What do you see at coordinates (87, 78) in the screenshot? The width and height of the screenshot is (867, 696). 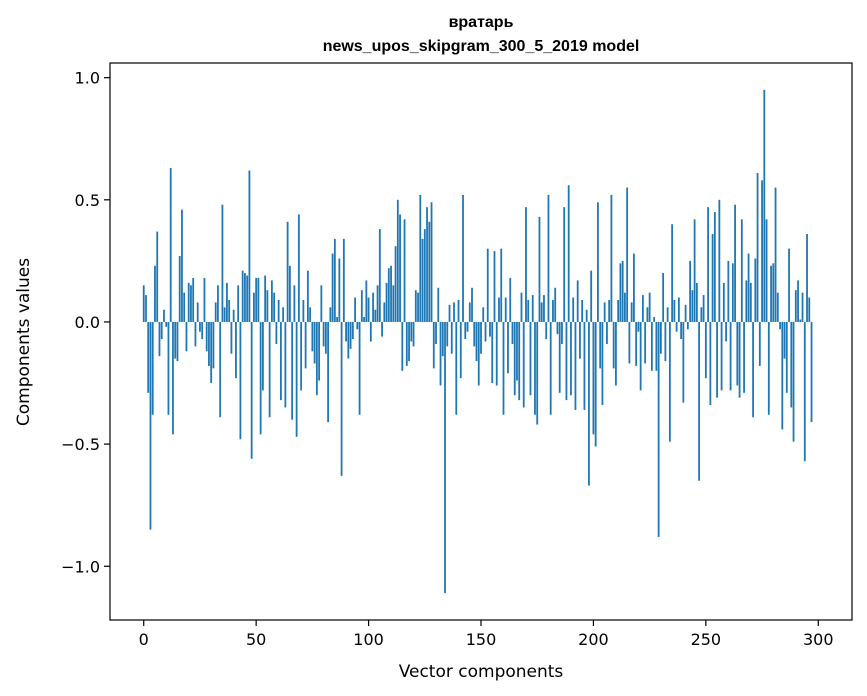 I see `y-tick-label: 1.0` at bounding box center [87, 78].